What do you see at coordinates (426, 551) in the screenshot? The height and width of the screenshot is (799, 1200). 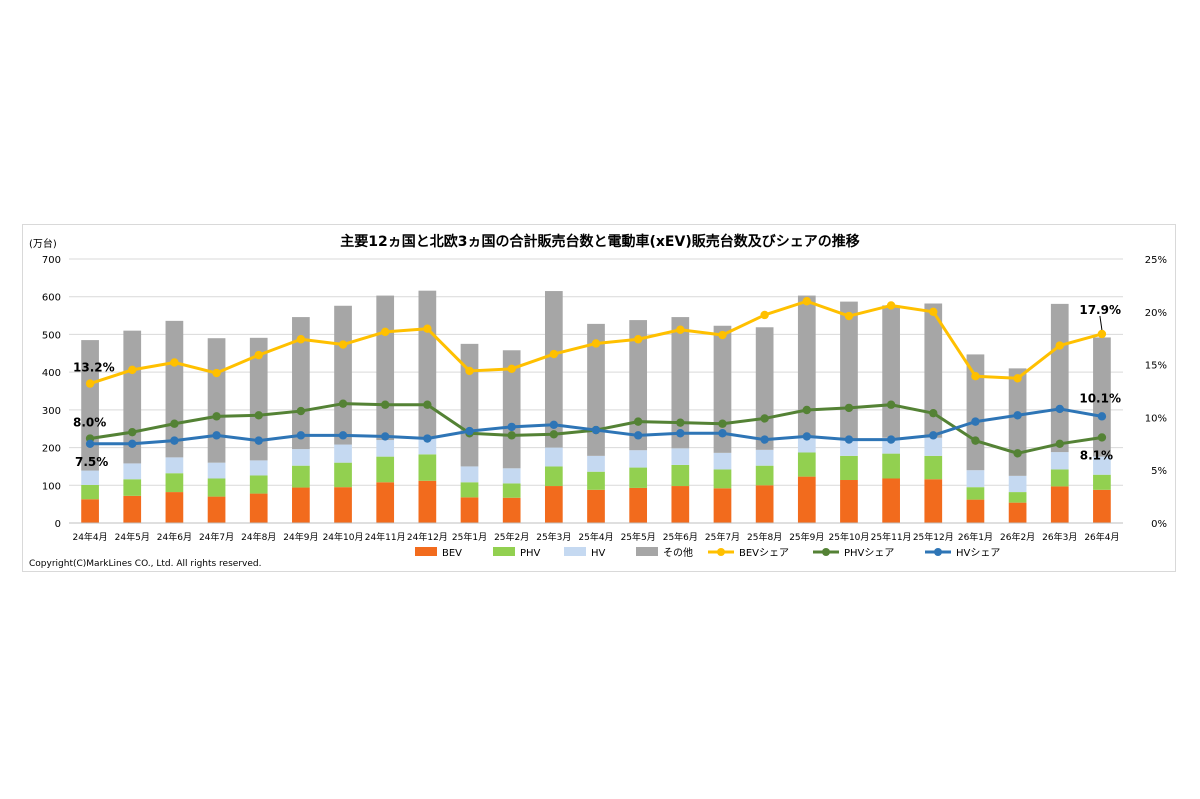 I see `legend-swatch-BEV` at bounding box center [426, 551].